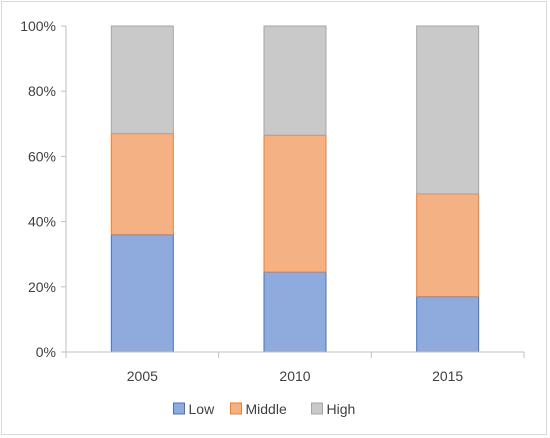 The width and height of the screenshot is (550, 438). What do you see at coordinates (38, 26) in the screenshot?
I see `y-tick-label: 100%` at bounding box center [38, 26].